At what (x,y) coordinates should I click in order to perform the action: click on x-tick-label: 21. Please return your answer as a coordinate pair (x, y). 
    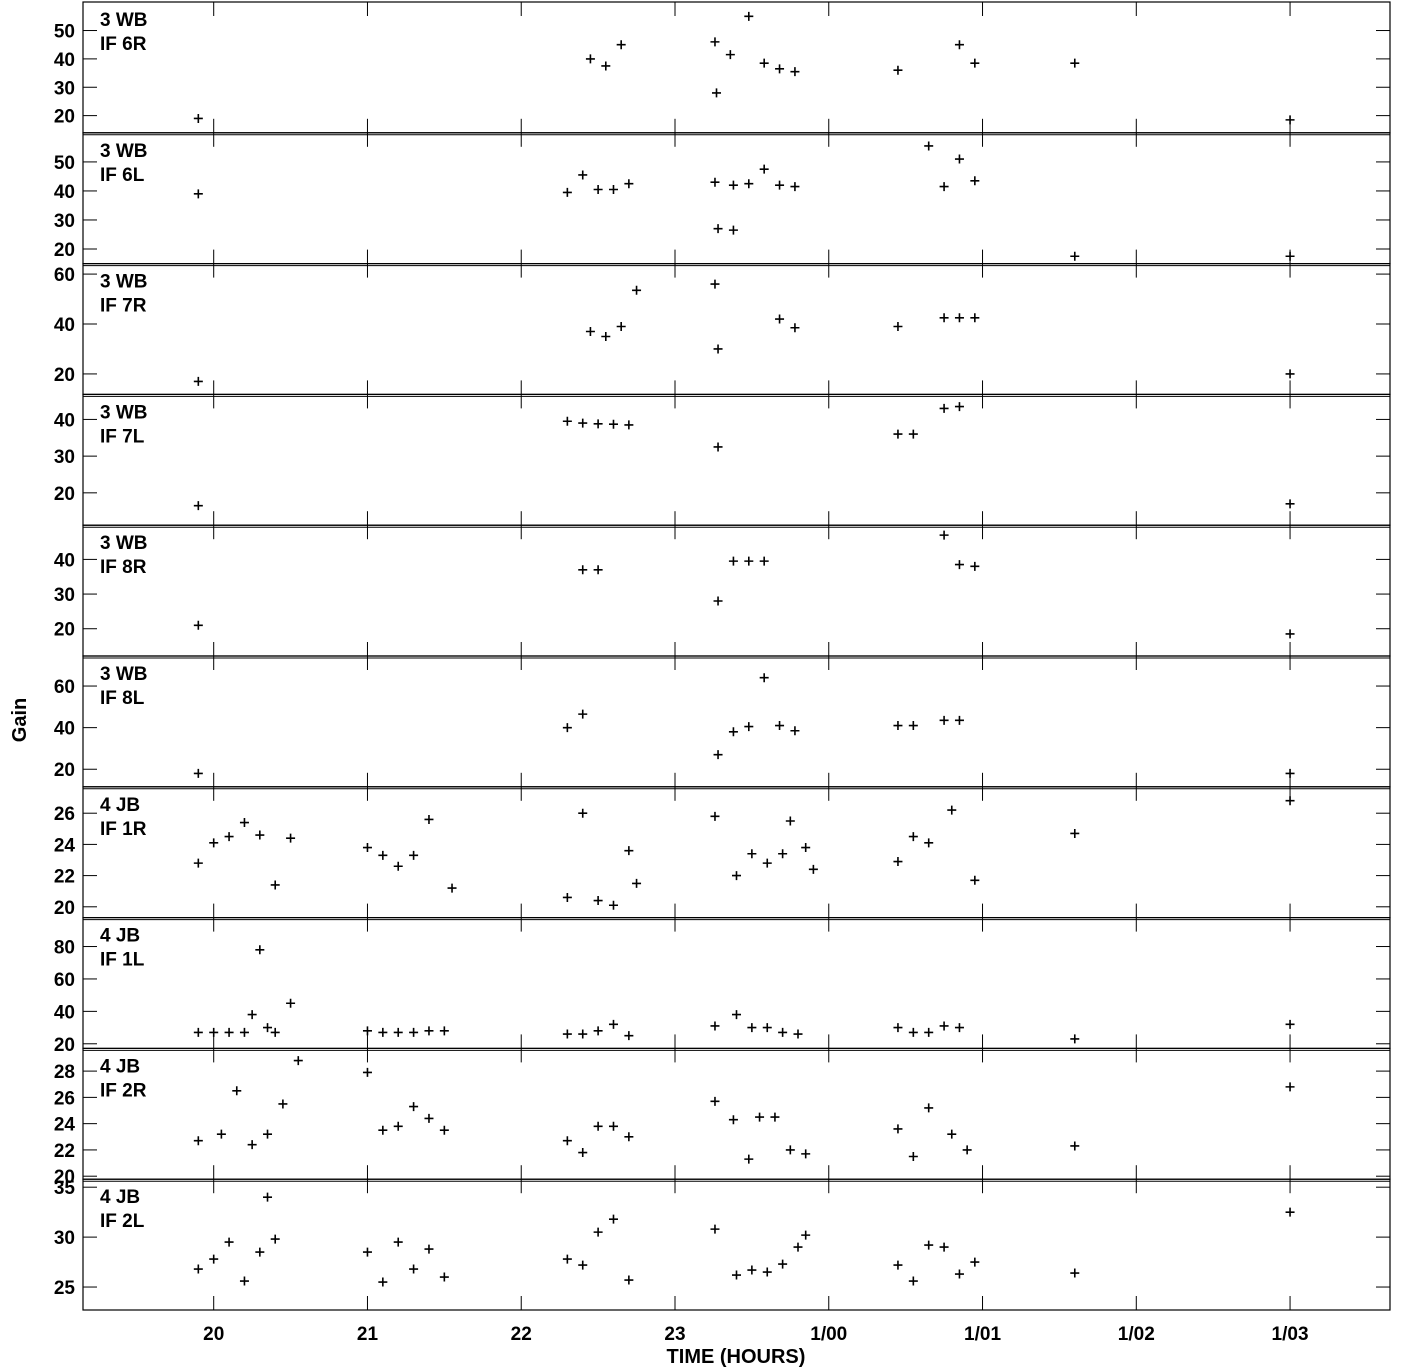
    Looking at the image, I should click on (368, 1334).